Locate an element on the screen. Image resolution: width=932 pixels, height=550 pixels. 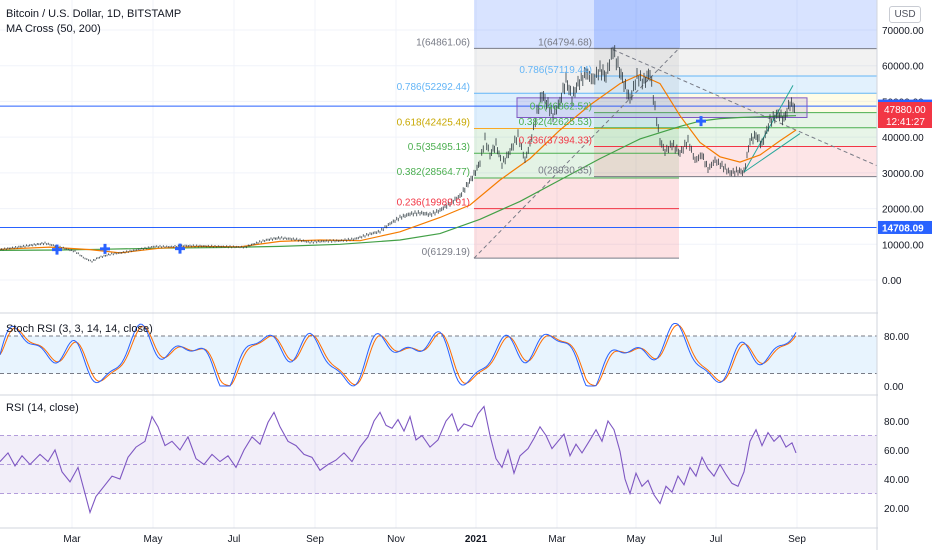
countdown-label: 12:41:27 is located at coordinates (905, 122).